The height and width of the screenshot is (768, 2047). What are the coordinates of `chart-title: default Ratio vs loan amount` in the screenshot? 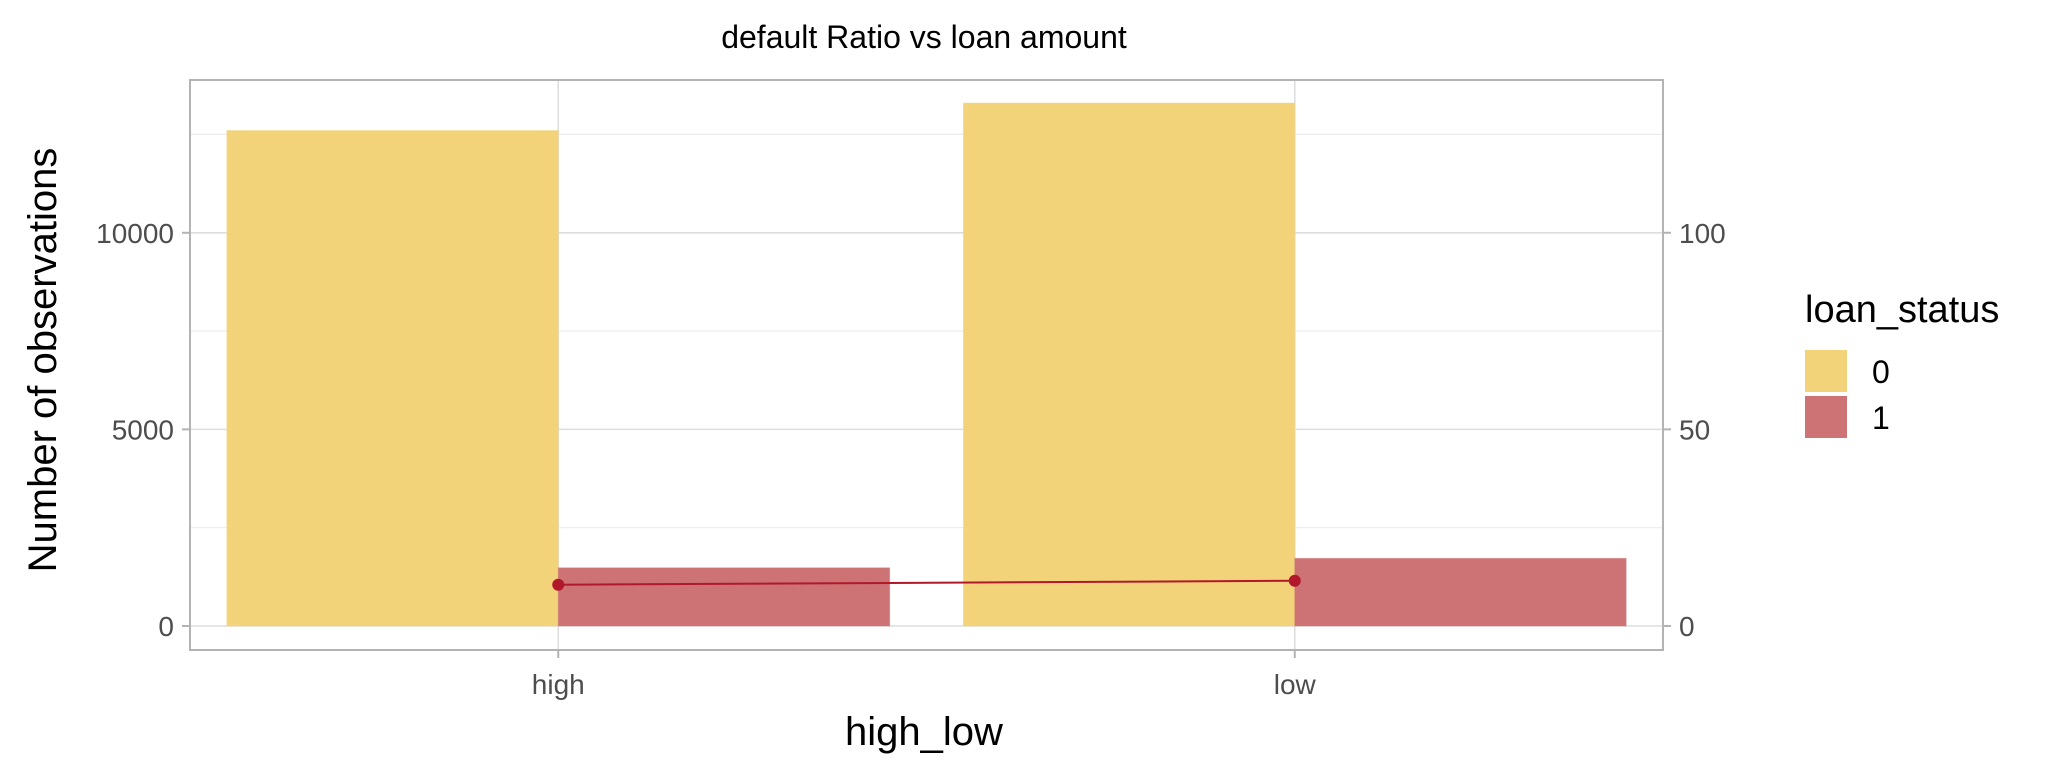 It's located at (924, 37).